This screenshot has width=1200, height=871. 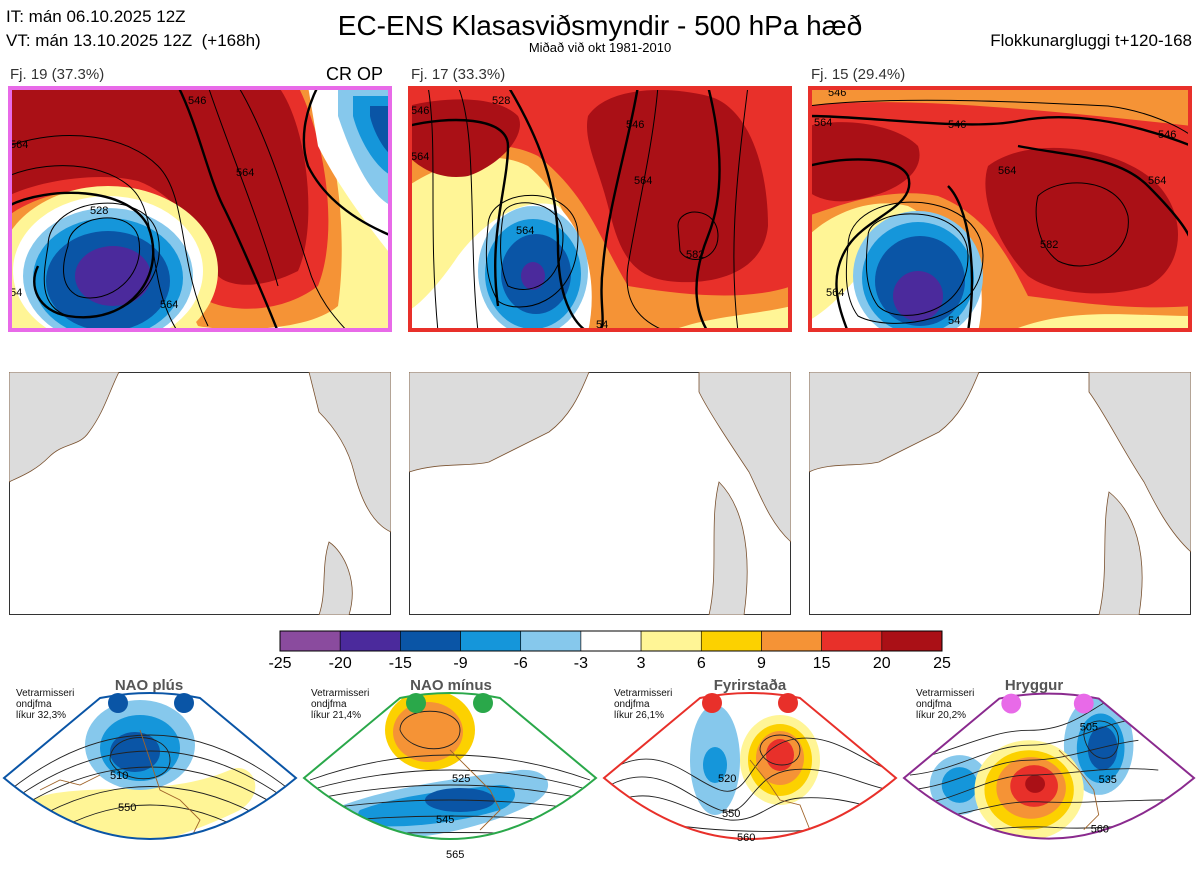 What do you see at coordinates (483, 703) in the screenshot?
I see `regime-2-dot-right` at bounding box center [483, 703].